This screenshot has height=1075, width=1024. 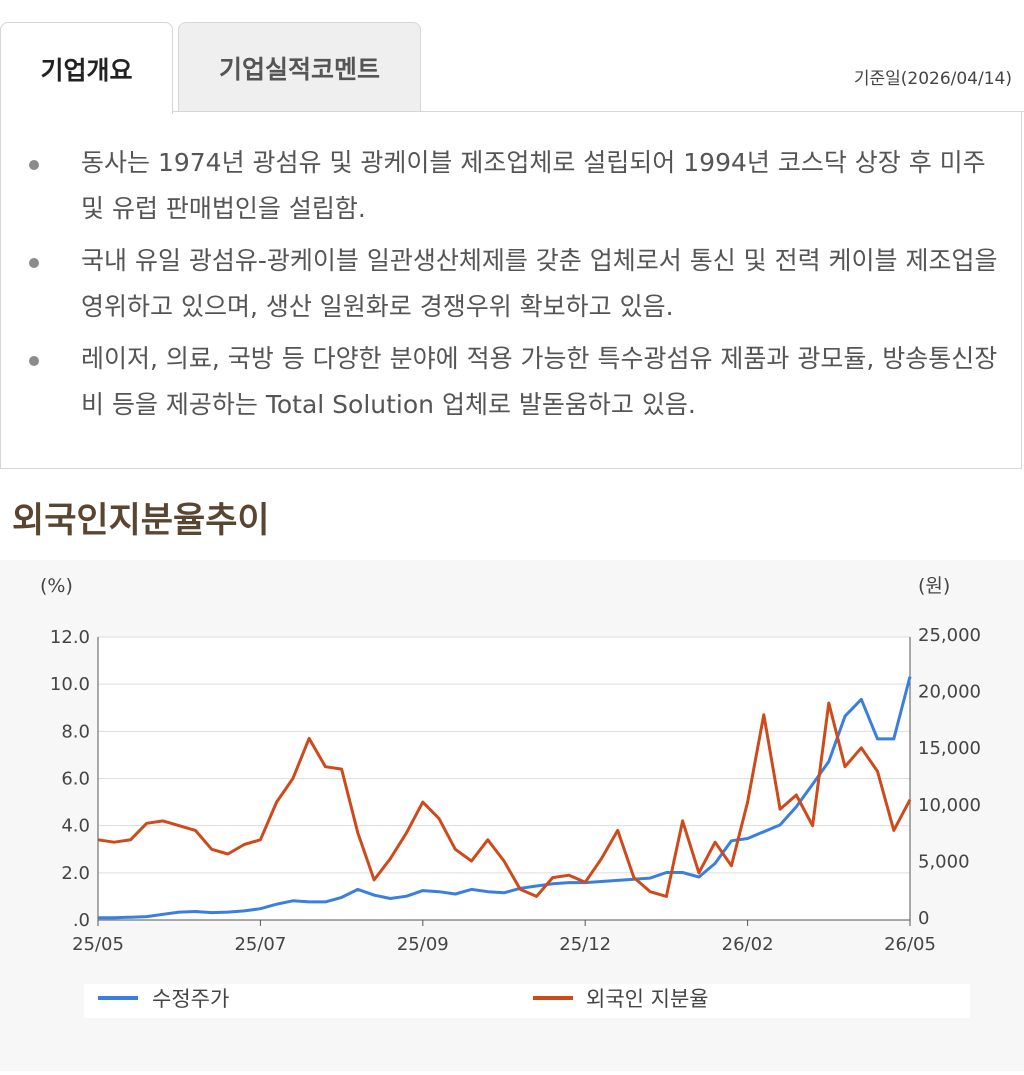 I want to click on left-tick-label: 4.0, so click(x=75, y=826).